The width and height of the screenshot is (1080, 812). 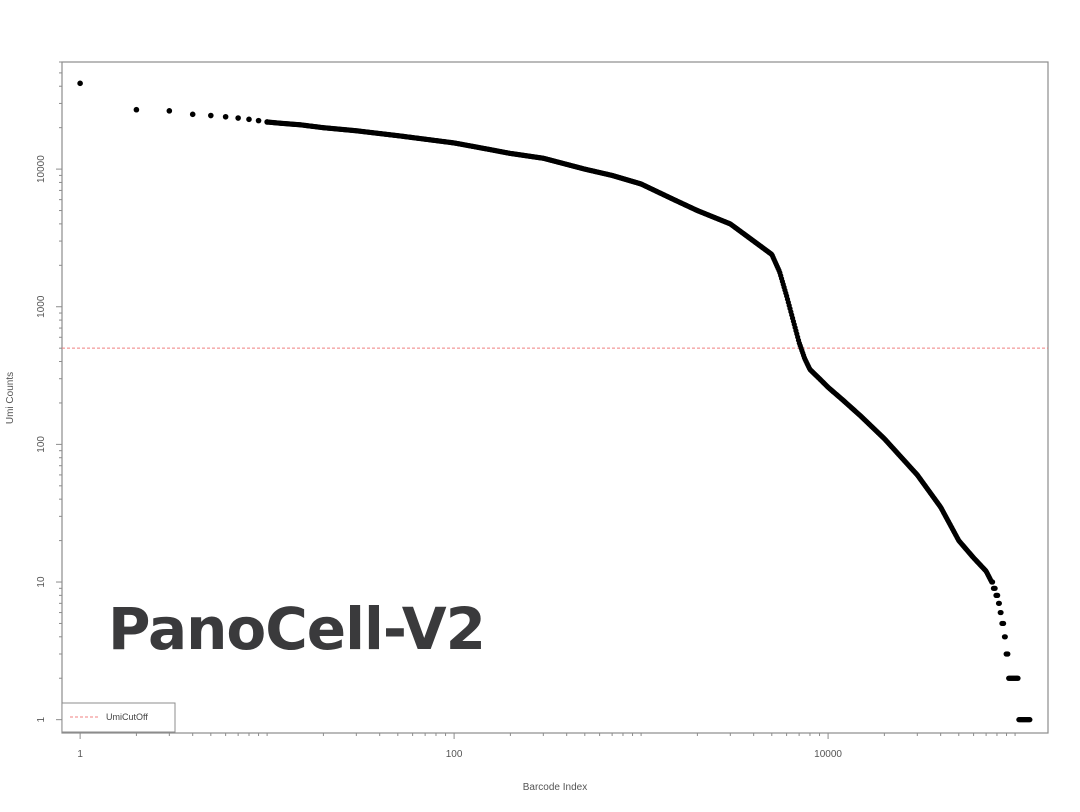 I want to click on y-tick-label: 1, so click(x=41, y=719).